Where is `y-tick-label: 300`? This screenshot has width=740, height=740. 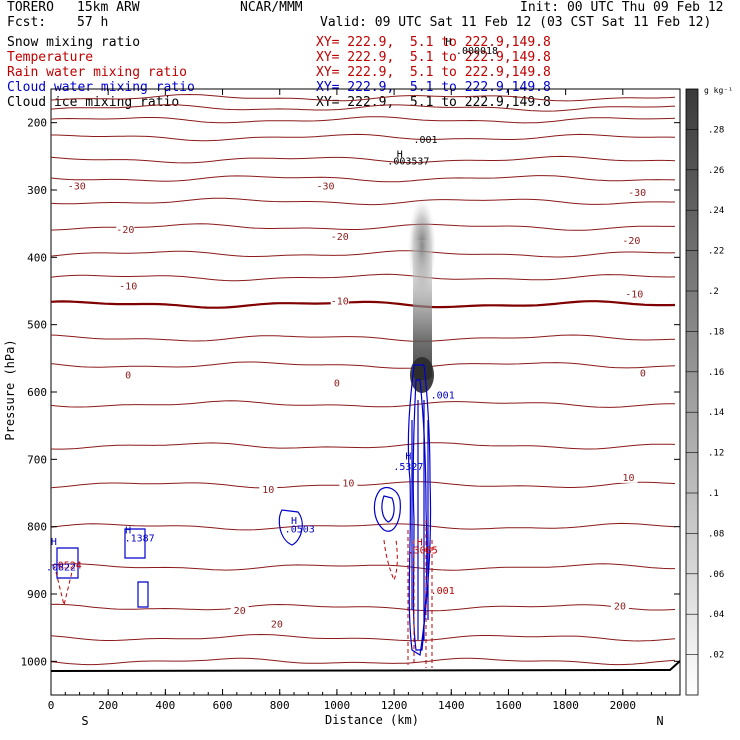
y-tick-label: 300 is located at coordinates (37, 190).